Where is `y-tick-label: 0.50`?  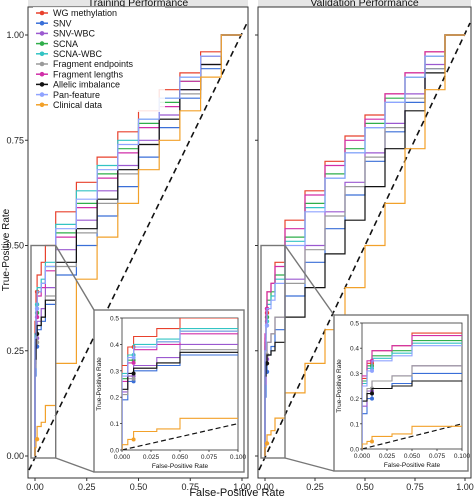 y-tick-label: 0.50 is located at coordinates (15, 246).